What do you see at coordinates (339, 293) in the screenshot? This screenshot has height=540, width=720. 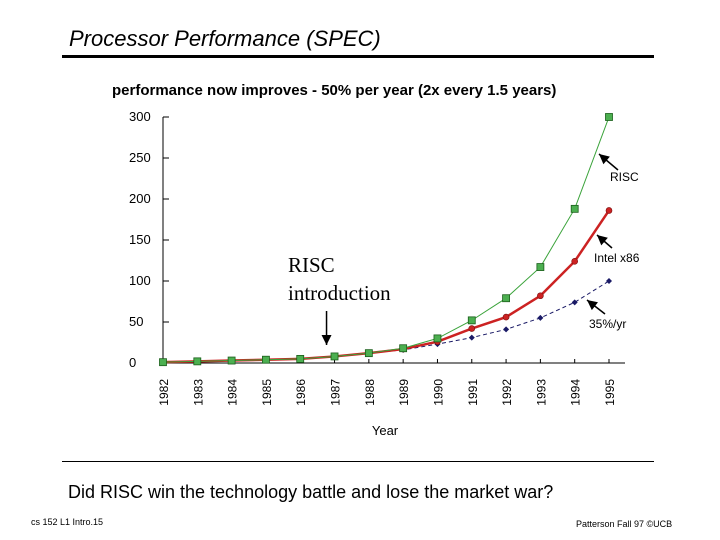 I see `annotation-text: introduction` at bounding box center [339, 293].